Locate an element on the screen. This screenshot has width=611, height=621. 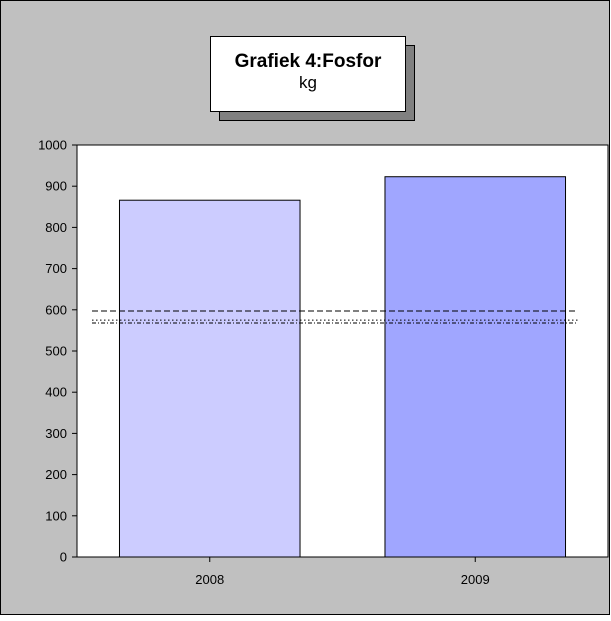
y-tick-label: 600 is located at coordinates (56, 309).